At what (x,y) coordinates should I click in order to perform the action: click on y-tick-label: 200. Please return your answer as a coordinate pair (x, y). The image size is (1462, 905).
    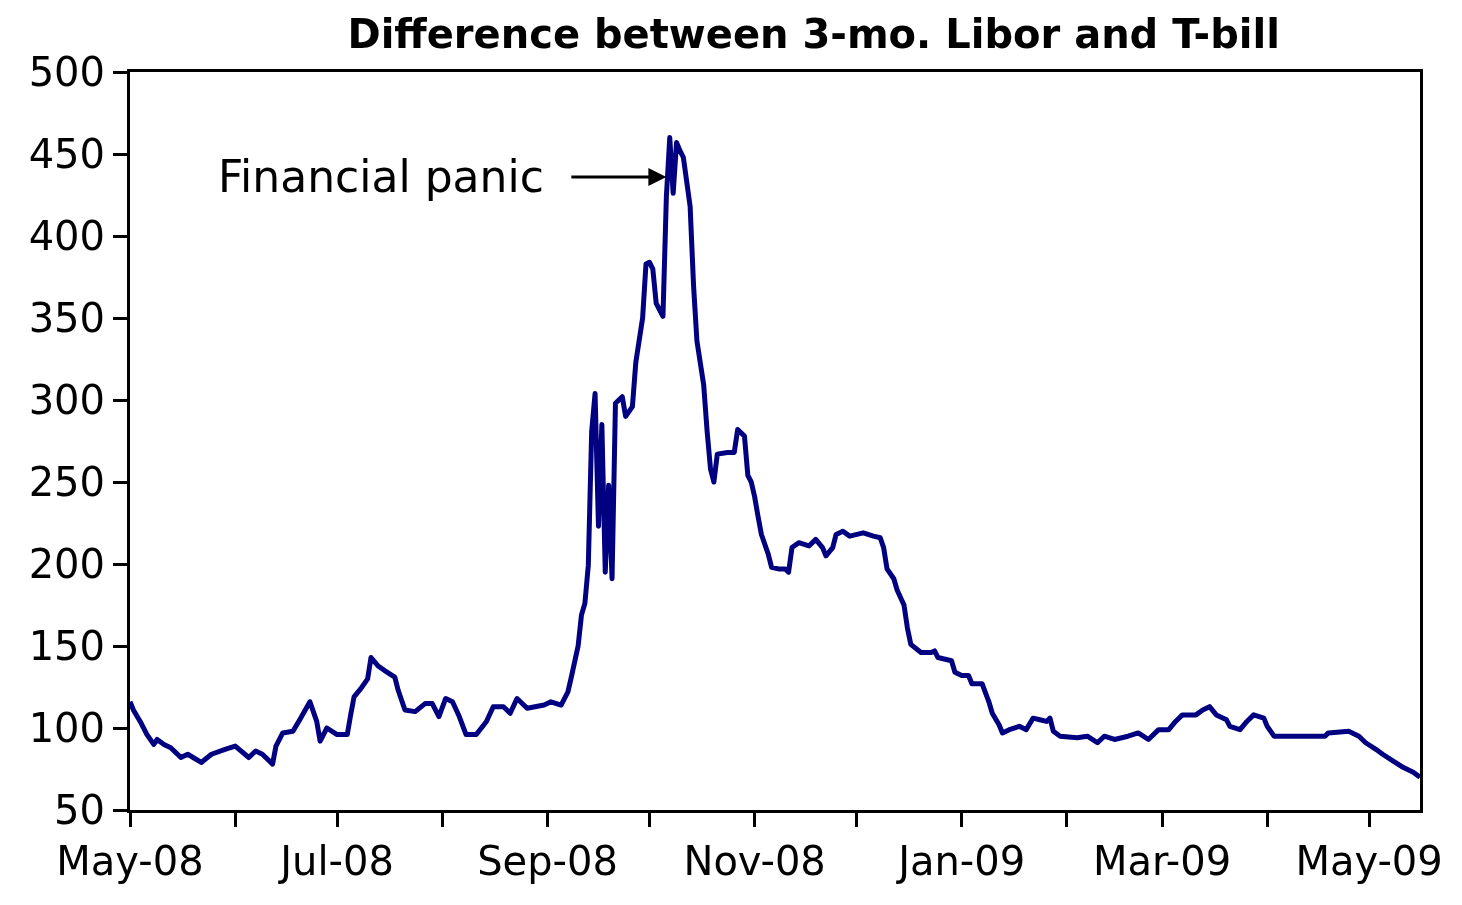
    Looking at the image, I should click on (66, 564).